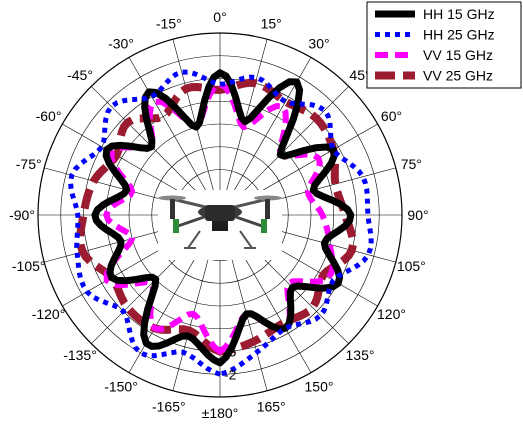 This screenshot has height=428, width=523. What do you see at coordinates (219, 17) in the screenshot?
I see `angle-tick-label: 0°` at bounding box center [219, 17].